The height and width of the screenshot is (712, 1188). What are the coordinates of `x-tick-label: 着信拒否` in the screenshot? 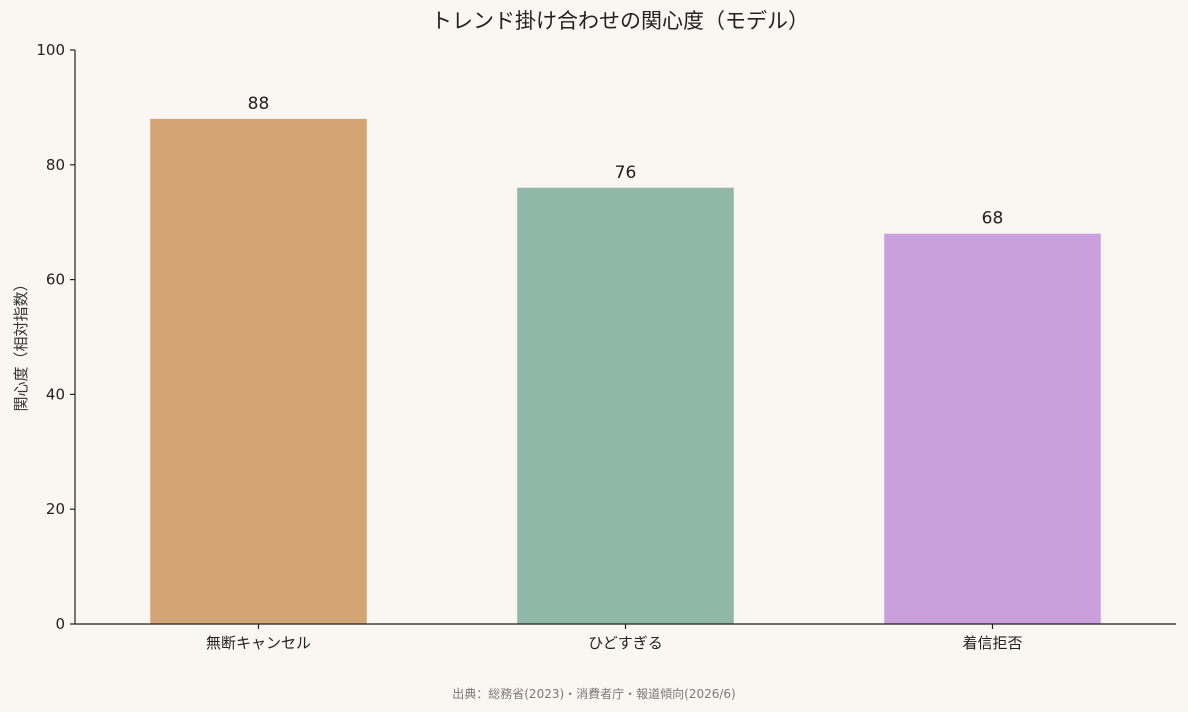 It's located at (992, 643).